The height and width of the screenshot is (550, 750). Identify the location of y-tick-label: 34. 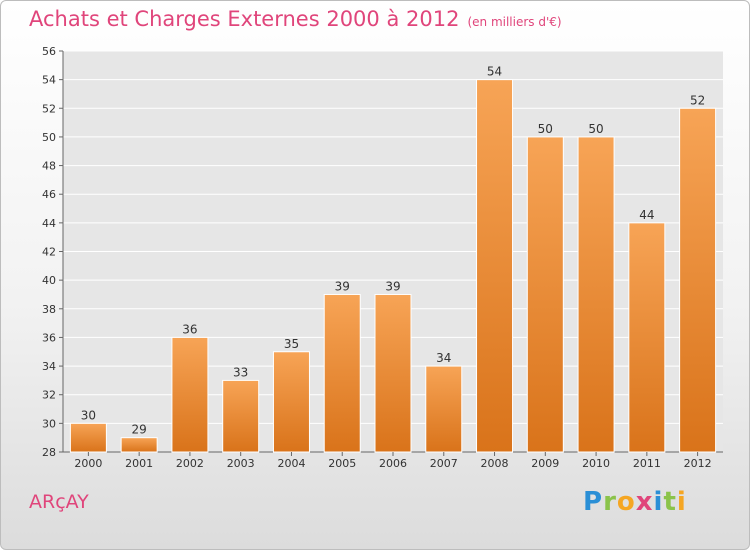
(49, 366).